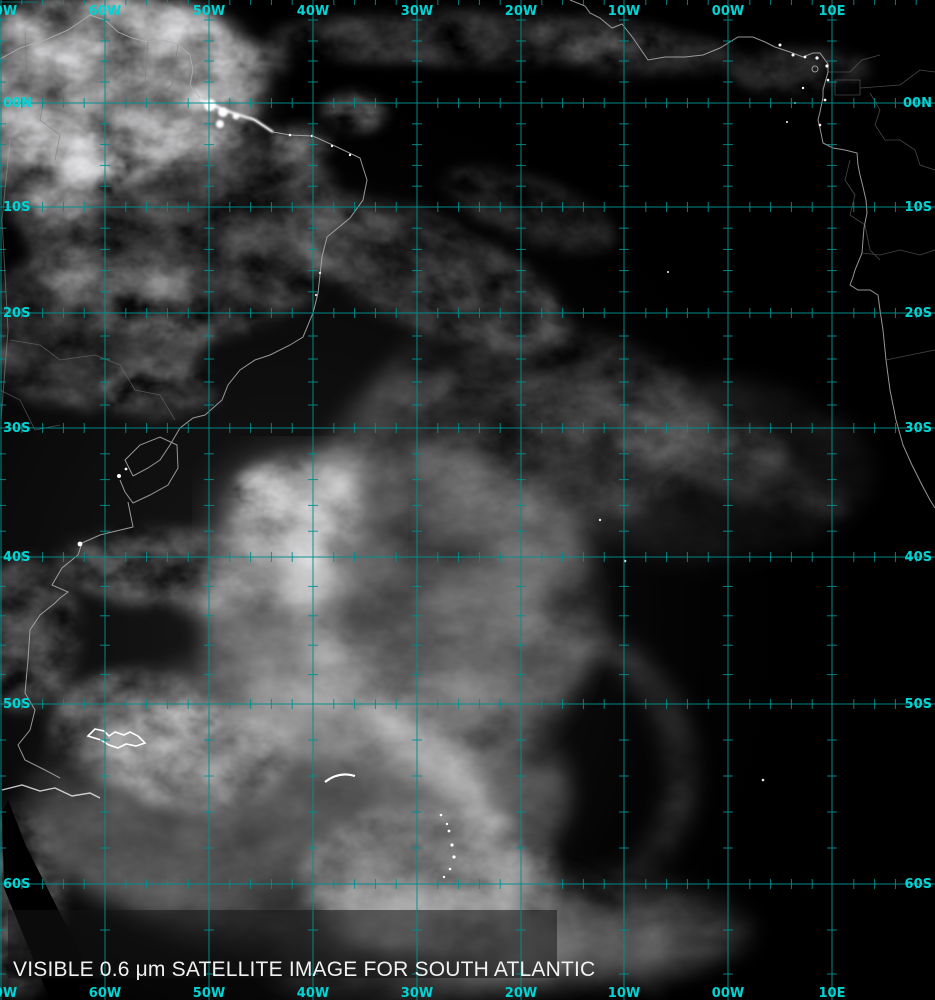 The image size is (935, 1000). What do you see at coordinates (16, 207) in the screenshot?
I see `lat-label-left-10s: 10S` at bounding box center [16, 207].